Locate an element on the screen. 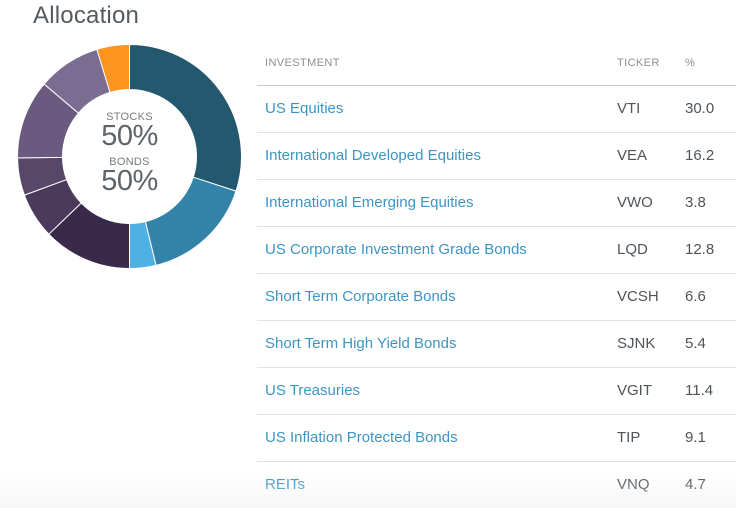 The height and width of the screenshot is (508, 736). donut-svg is located at coordinates (129, 156).